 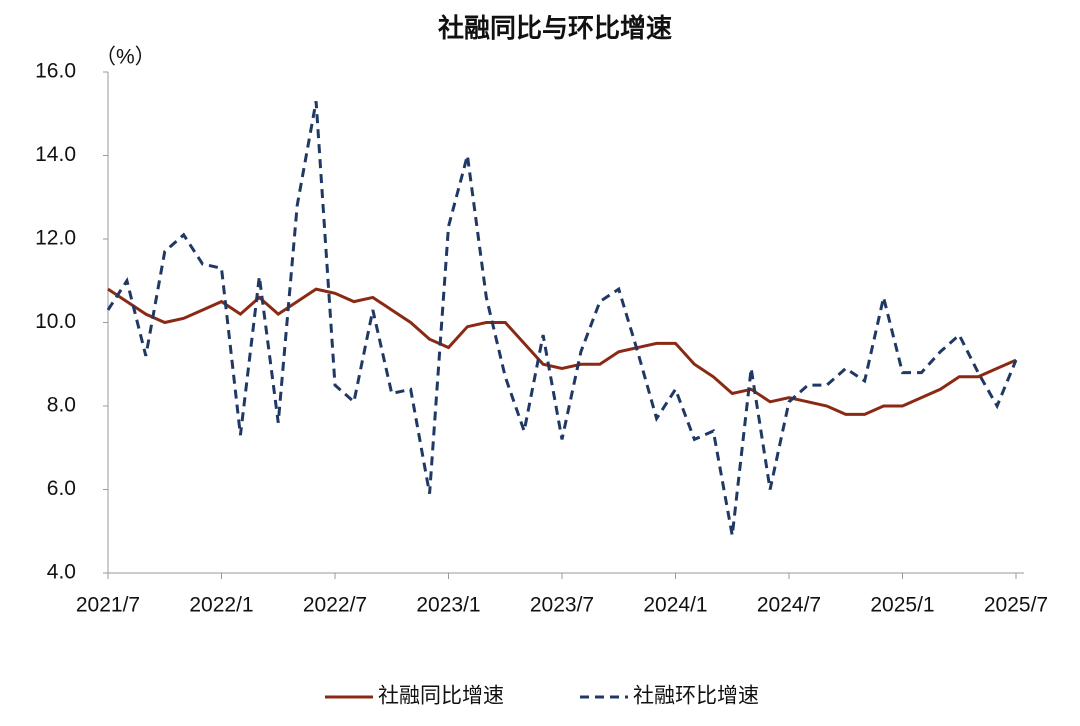 I want to click on y-tick-label: 16.0, so click(x=55, y=71).